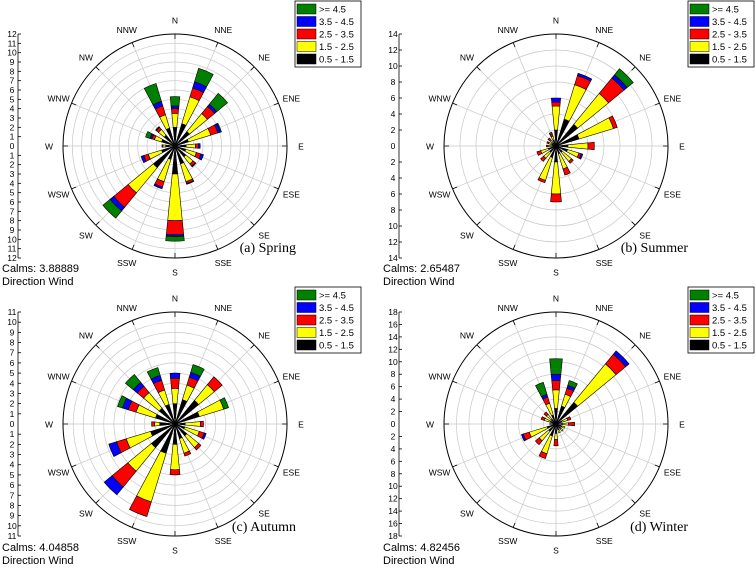 Image resolution: width=756 pixels, height=573 pixels. I want to click on direction-label-sw: SW, so click(467, 236).